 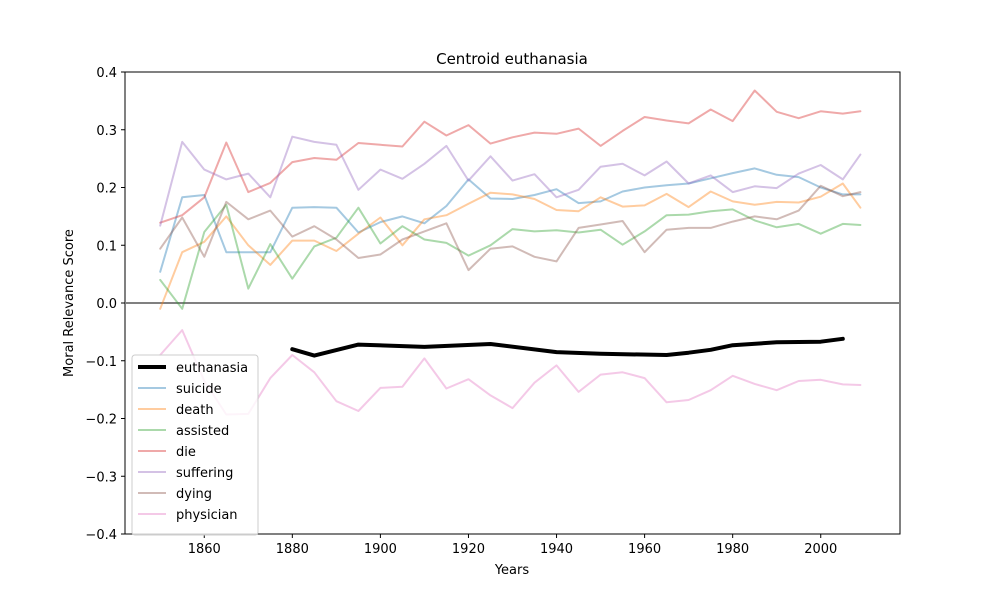 I want to click on y-tick-label: −0.2, so click(x=101, y=420).